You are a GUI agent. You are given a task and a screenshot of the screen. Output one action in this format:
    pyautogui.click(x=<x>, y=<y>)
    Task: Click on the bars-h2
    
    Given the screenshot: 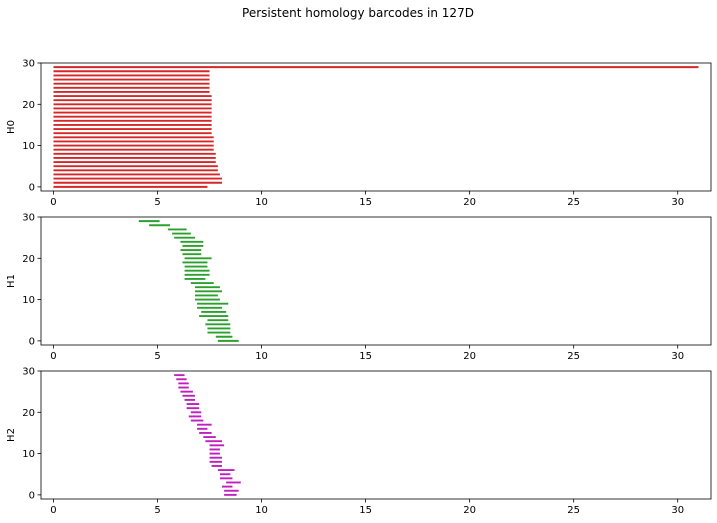 What is the action you would take?
    pyautogui.click(x=207, y=435)
    